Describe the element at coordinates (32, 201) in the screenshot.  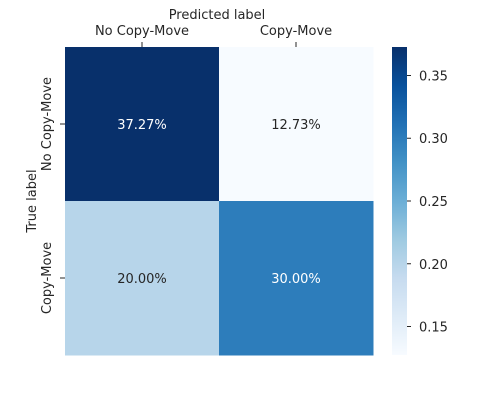
I see `y-axis-title: True label` at that location.